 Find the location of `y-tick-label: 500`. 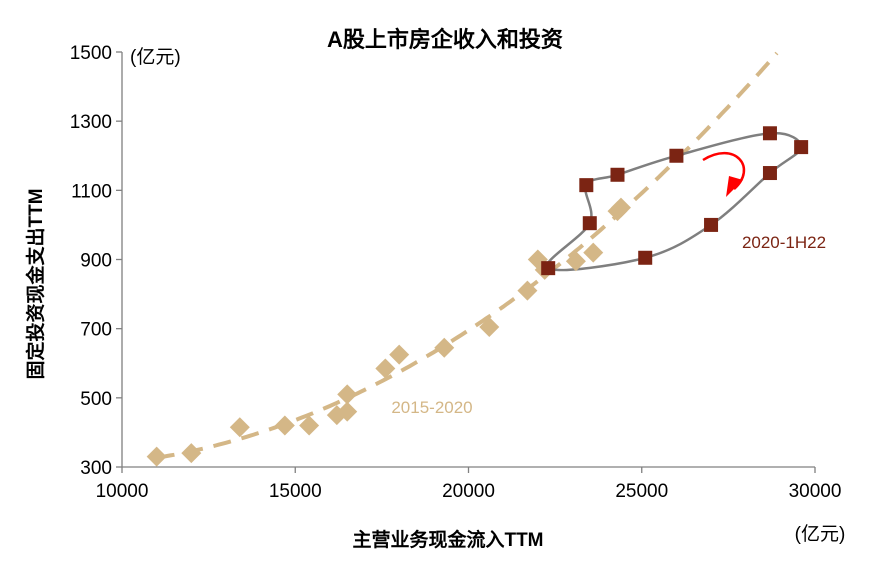

y-tick-label: 500 is located at coordinates (96, 399).